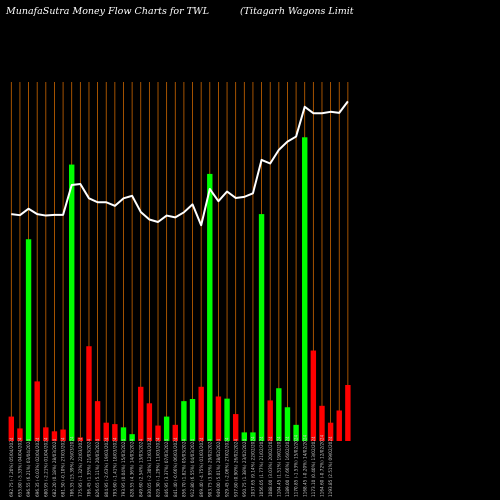 This screenshot has width=500, height=500. What do you see at coordinates (132, 468) in the screenshot?
I see `x-axis-label: 828.55 (4.36%) 14/03/2024` at bounding box center [132, 468].